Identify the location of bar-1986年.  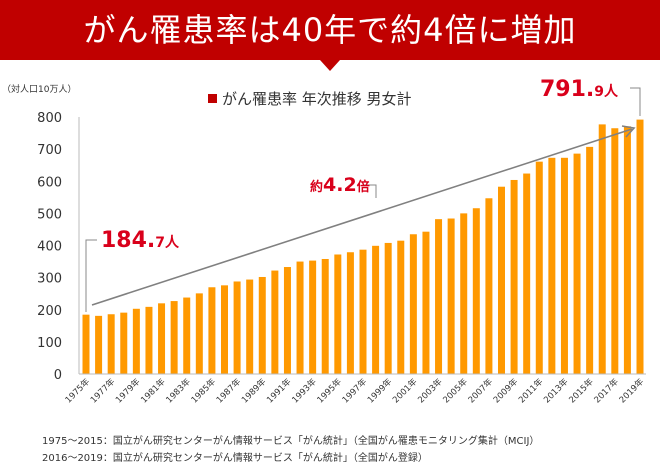
(224, 329).